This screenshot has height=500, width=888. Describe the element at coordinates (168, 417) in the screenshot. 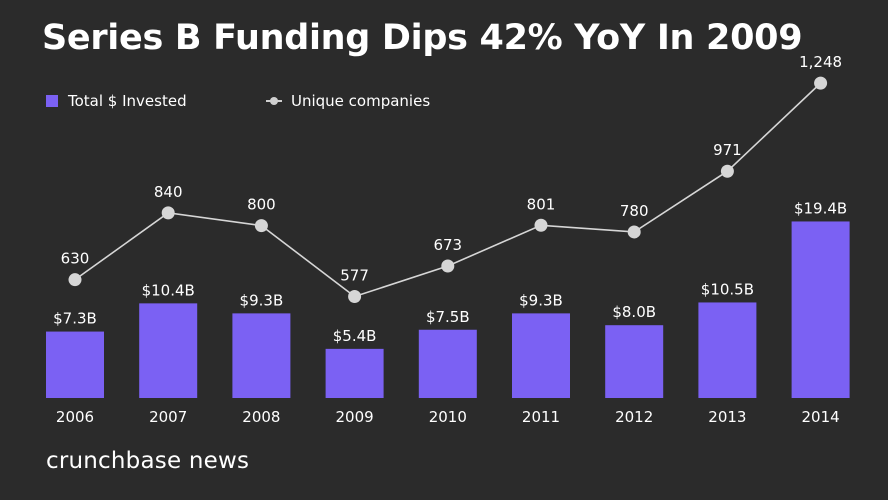

I see `x-tick-label-2007: 2007` at that location.